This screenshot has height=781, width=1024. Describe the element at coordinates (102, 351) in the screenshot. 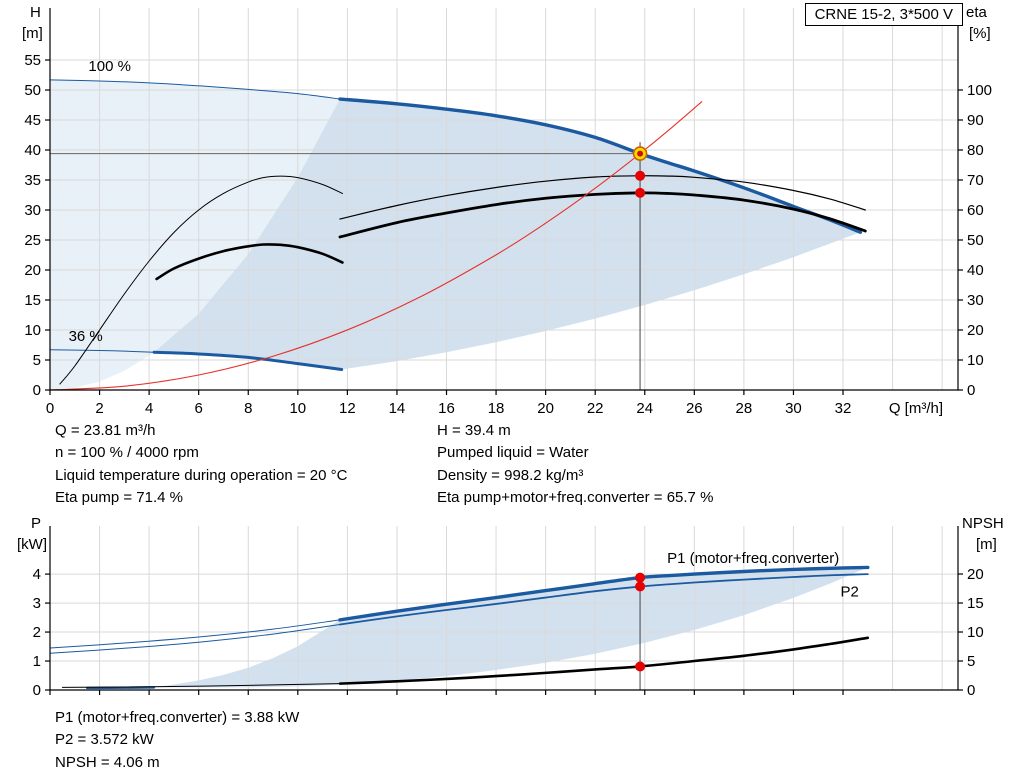

I see `pump-curve-36-thin` at that location.